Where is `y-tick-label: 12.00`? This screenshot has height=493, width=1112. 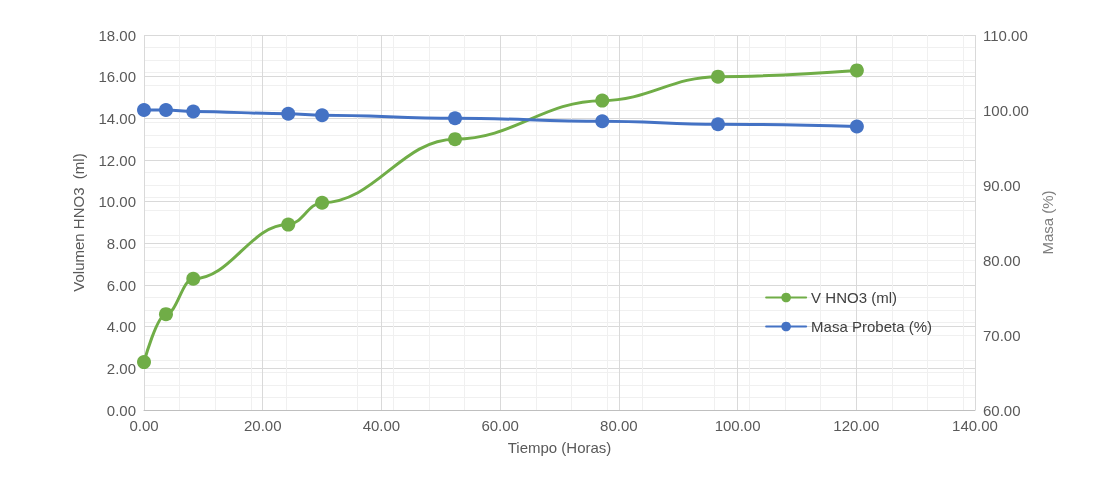 y-tick-label: 12.00 is located at coordinates (117, 160).